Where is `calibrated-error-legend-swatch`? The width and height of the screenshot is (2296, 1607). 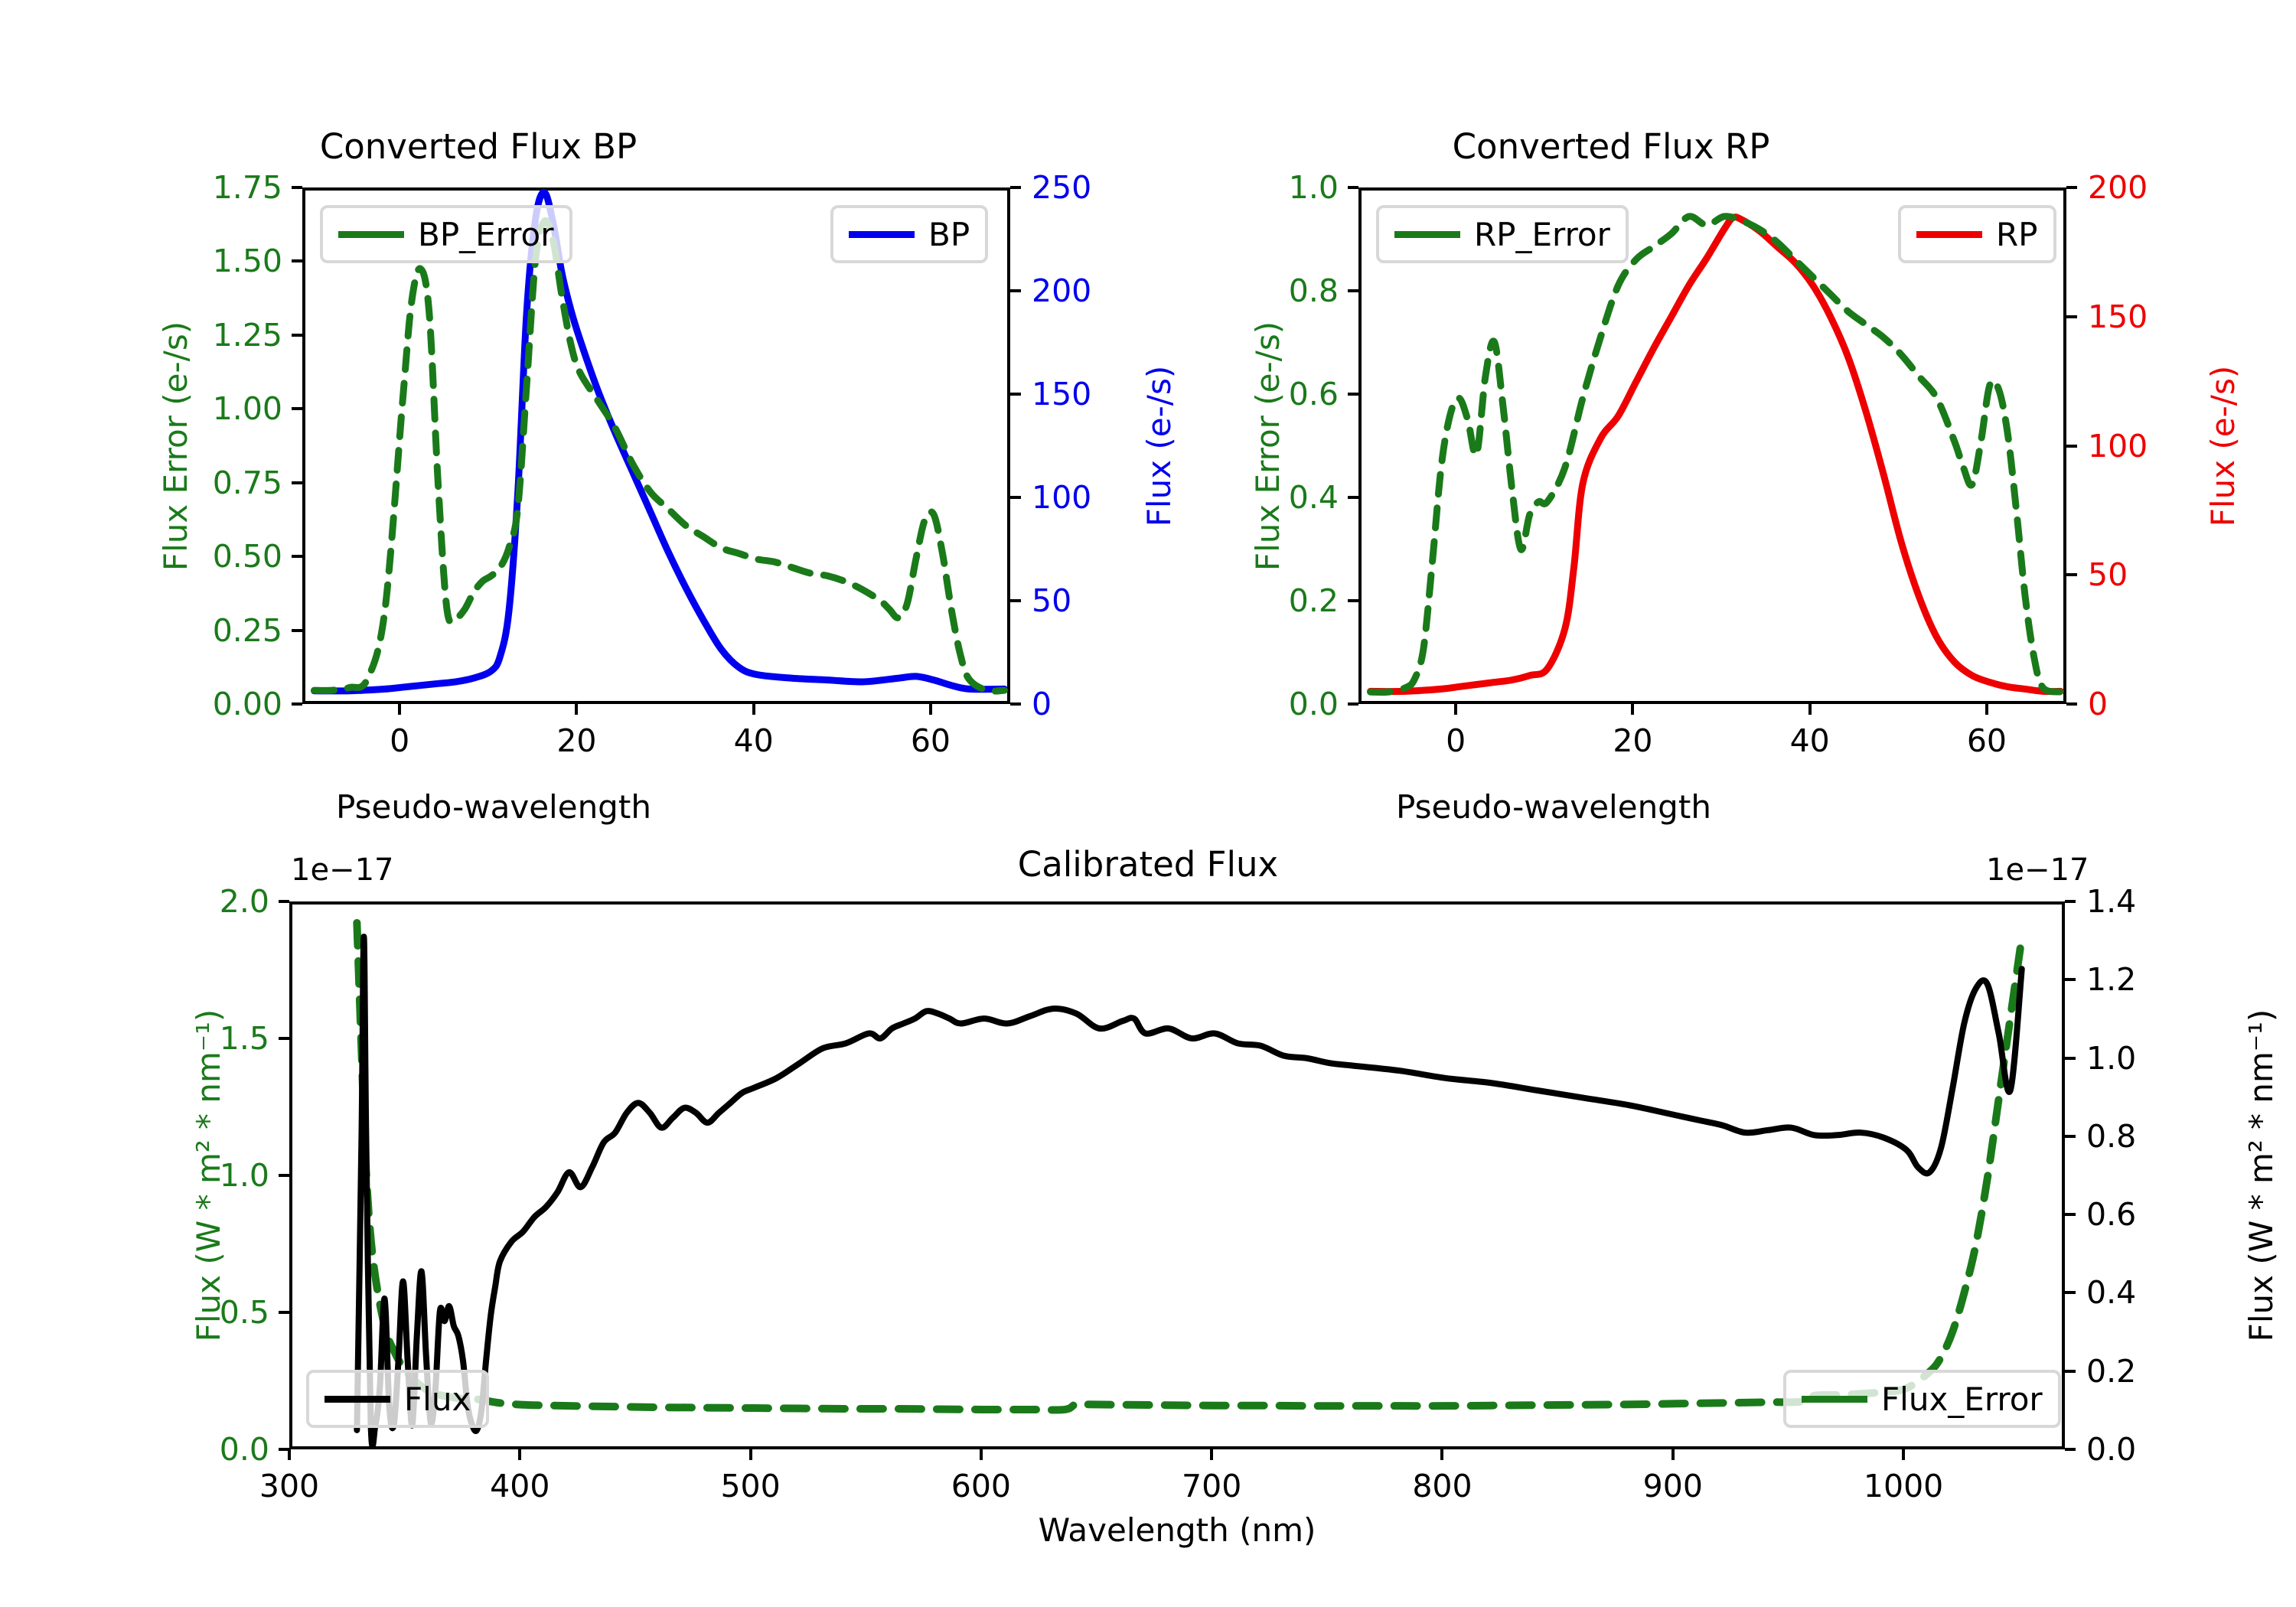
calibrated-error-legend-swatch is located at coordinates (1834, 1399).